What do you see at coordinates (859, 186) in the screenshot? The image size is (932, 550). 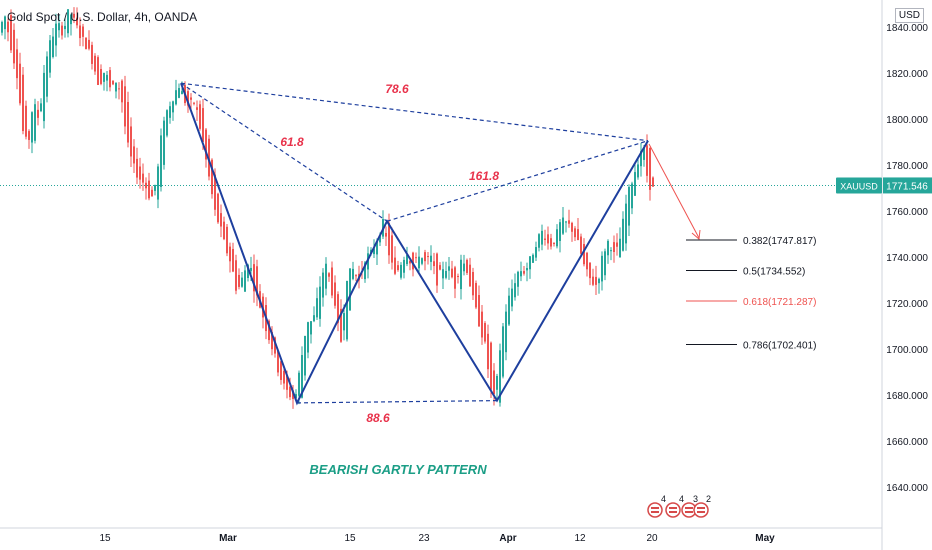 I see `price-tag-symbol: XAUUSD` at bounding box center [859, 186].